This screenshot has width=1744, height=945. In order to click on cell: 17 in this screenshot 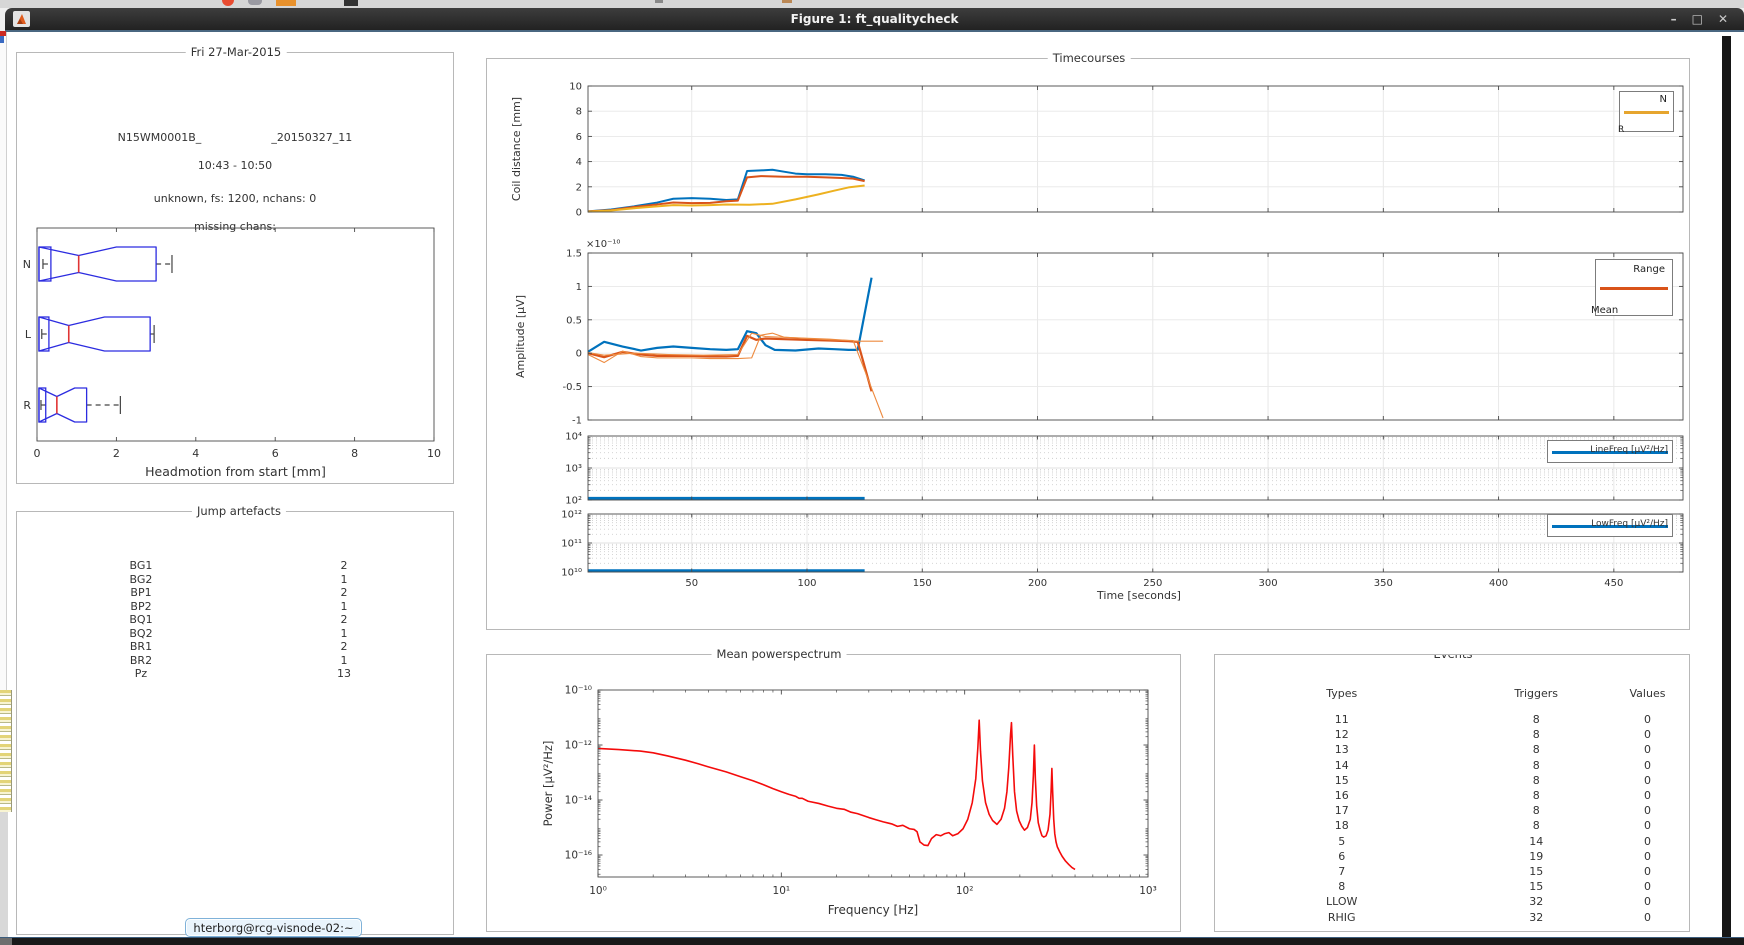, I will do `click(1341, 811)`.